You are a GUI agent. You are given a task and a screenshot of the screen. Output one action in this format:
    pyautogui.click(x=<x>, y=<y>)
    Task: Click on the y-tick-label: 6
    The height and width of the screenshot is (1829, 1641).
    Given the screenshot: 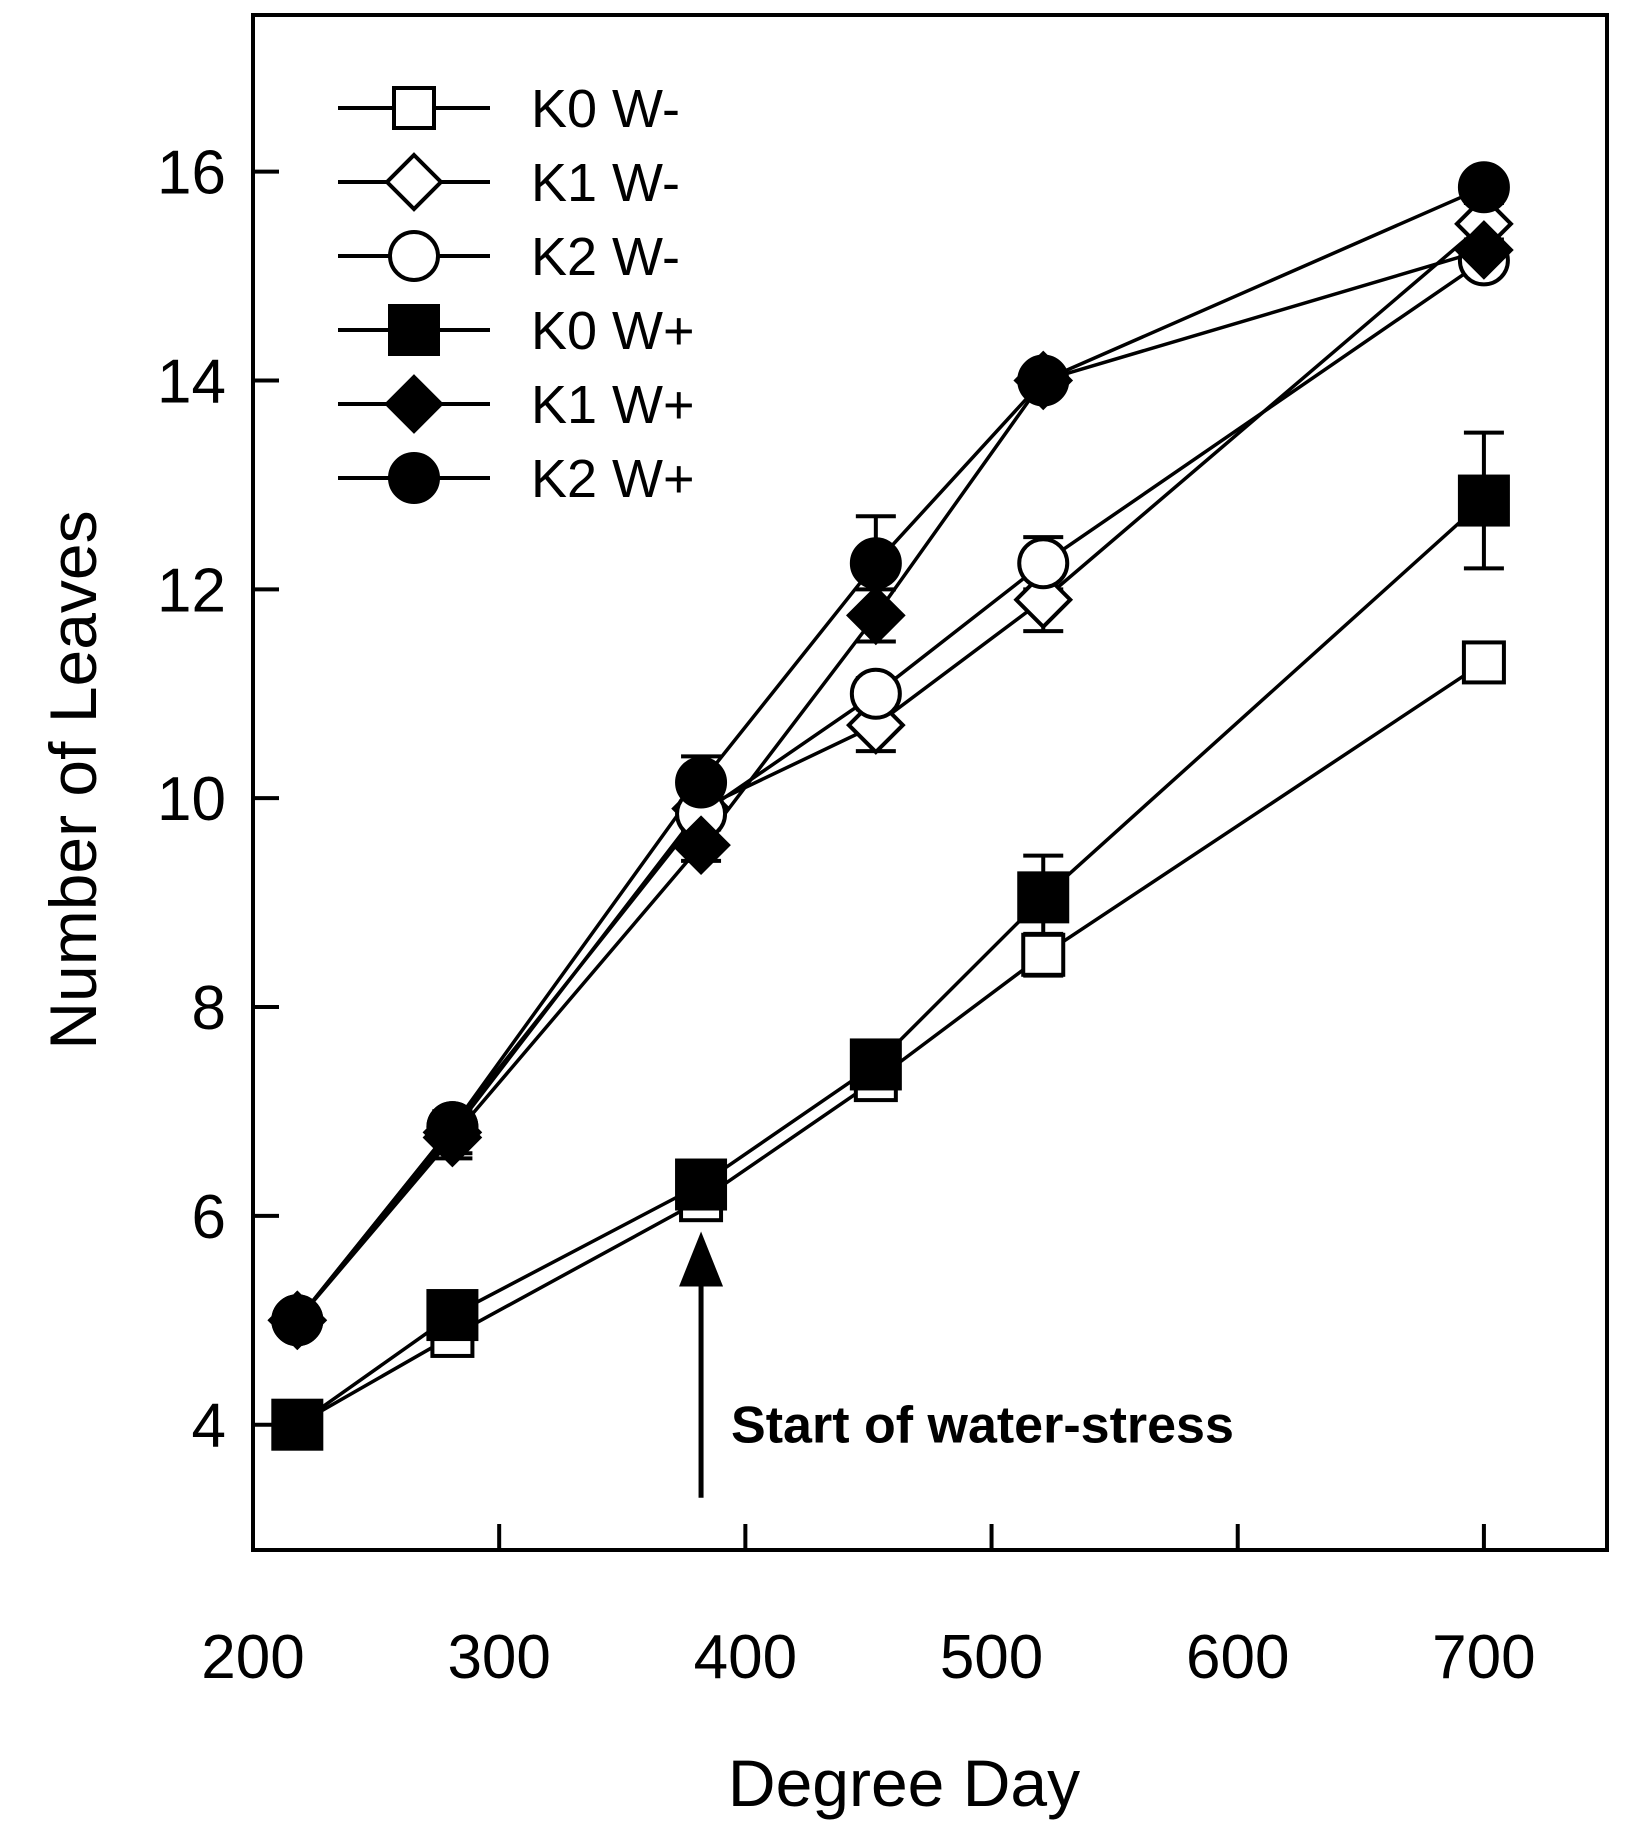 What is the action you would take?
    pyautogui.click(x=209, y=1217)
    